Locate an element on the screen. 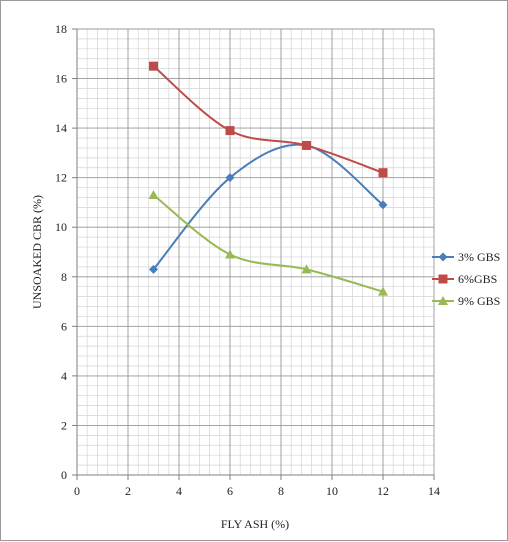  y-axis-title: UNSOAKED CBR (%) is located at coordinates (37, 252).